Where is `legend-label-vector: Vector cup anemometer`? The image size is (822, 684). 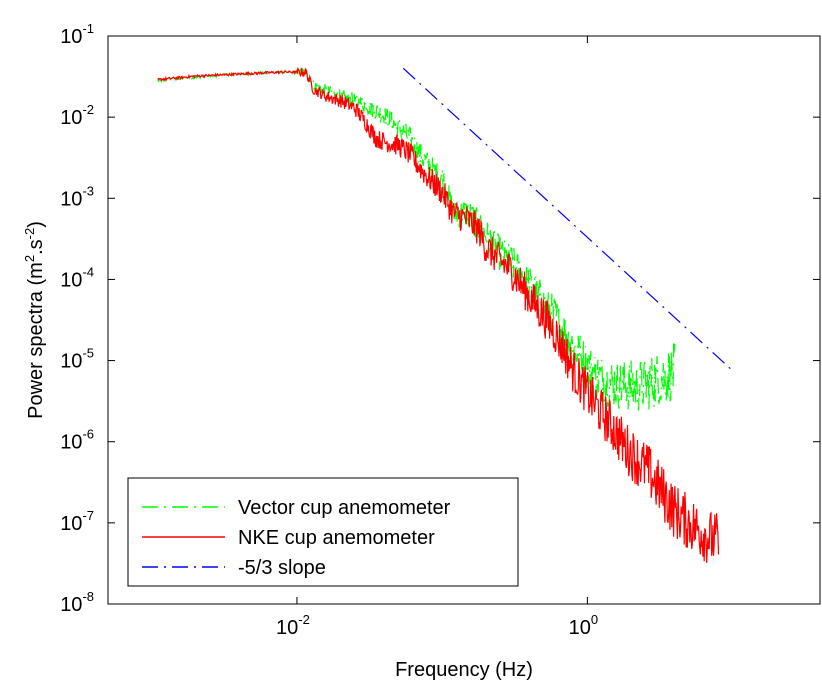
legend-label-vector: Vector cup anemometer is located at coordinates (344, 508).